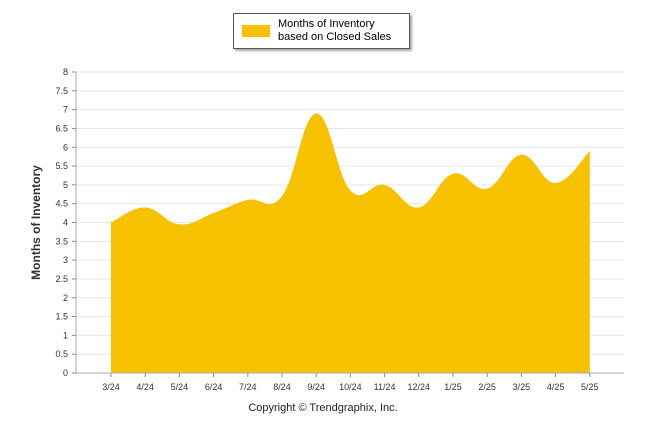 The image size is (646, 434). I want to click on y-tick-label: 1, so click(65, 335).